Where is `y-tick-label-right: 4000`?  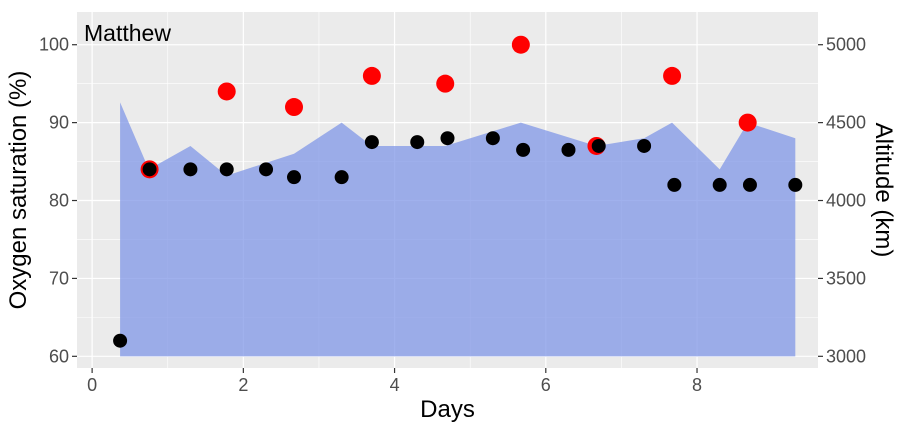
y-tick-label-right: 4000 is located at coordinates (846, 201).